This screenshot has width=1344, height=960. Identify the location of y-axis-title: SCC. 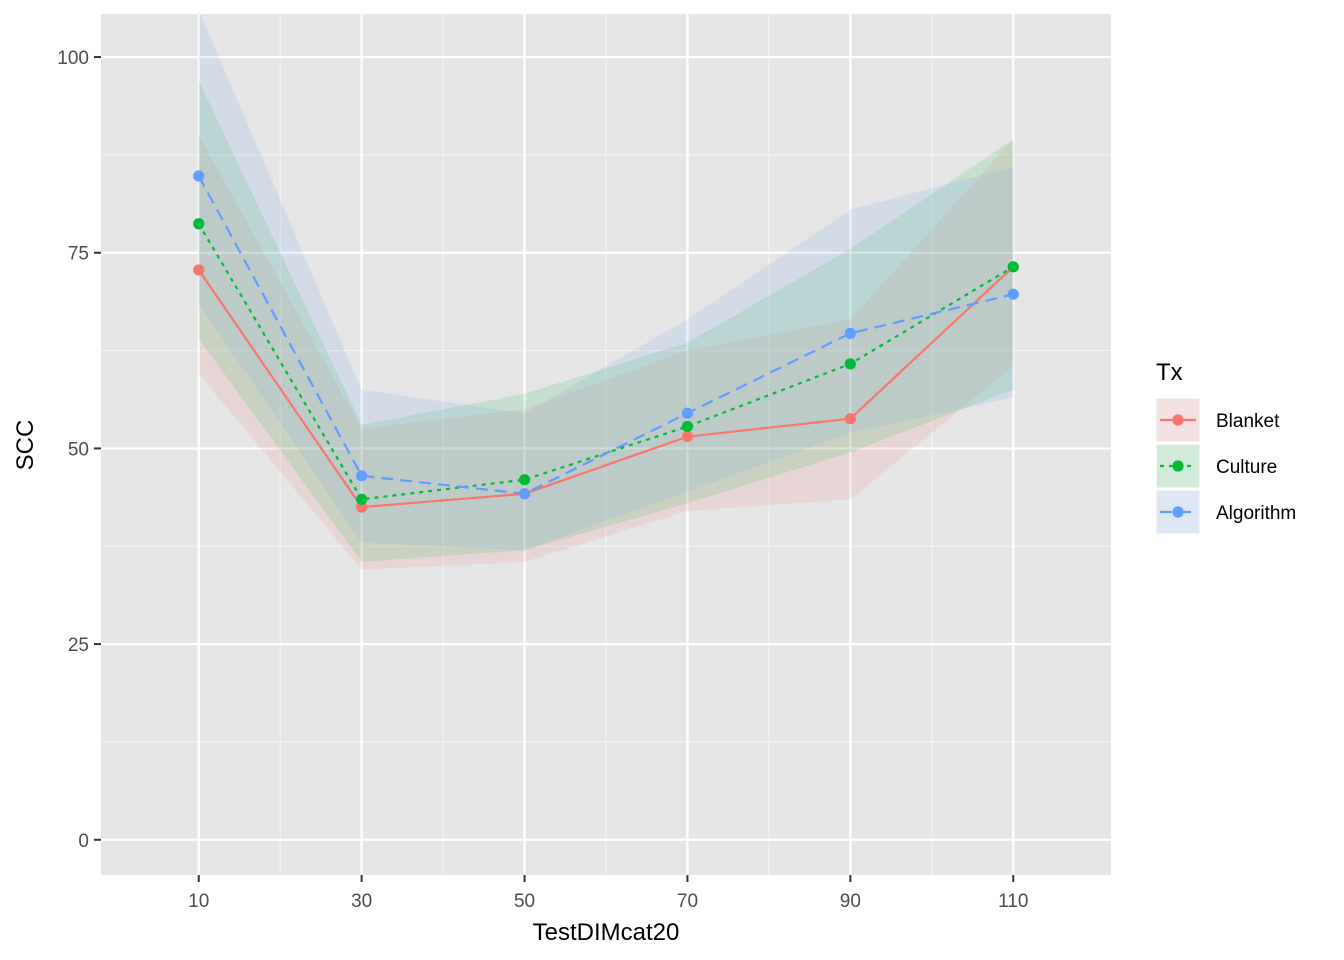
(25, 445).